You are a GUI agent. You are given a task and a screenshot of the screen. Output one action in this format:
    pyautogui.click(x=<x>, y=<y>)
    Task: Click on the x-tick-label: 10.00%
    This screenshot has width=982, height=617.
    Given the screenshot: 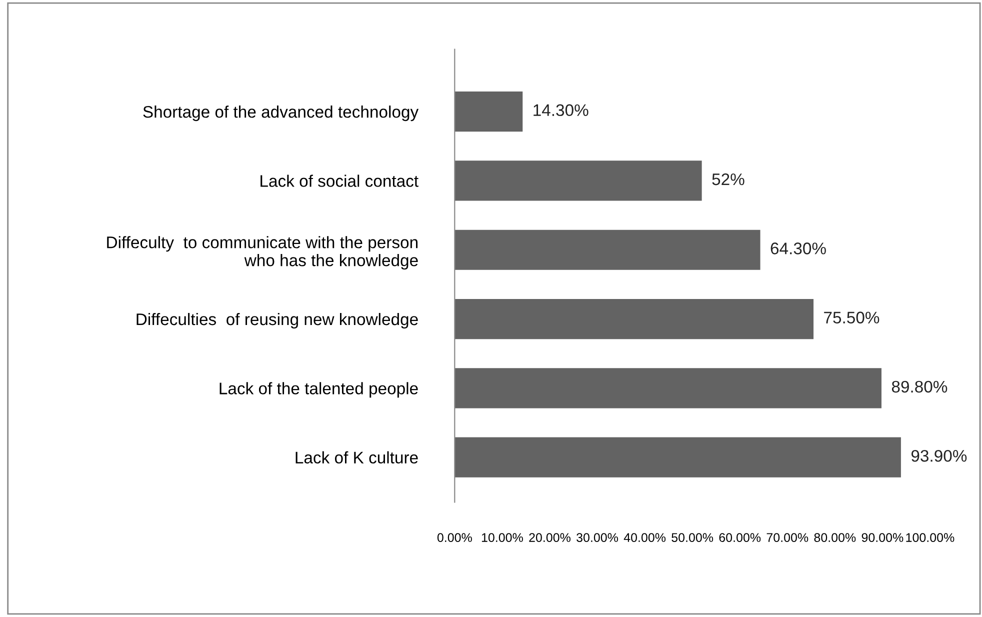 What is the action you would take?
    pyautogui.click(x=502, y=537)
    